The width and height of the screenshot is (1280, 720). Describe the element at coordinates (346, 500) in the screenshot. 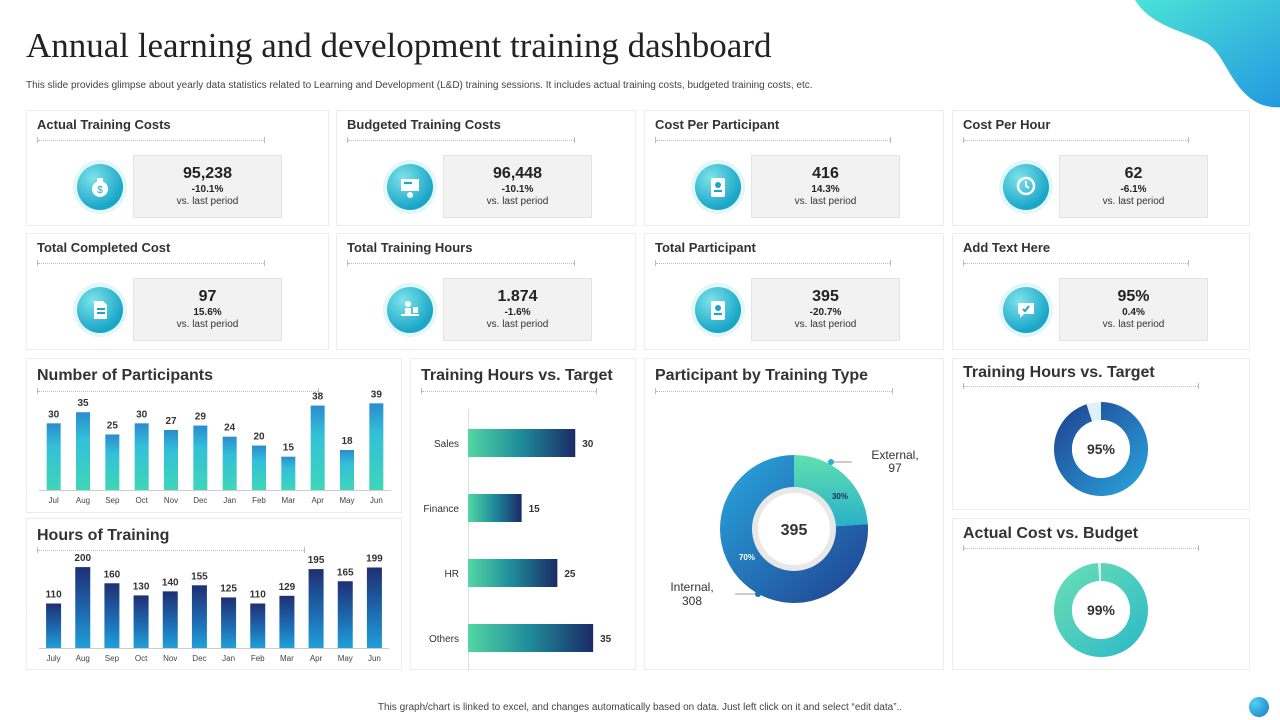

I see `x-tick-label: May` at that location.